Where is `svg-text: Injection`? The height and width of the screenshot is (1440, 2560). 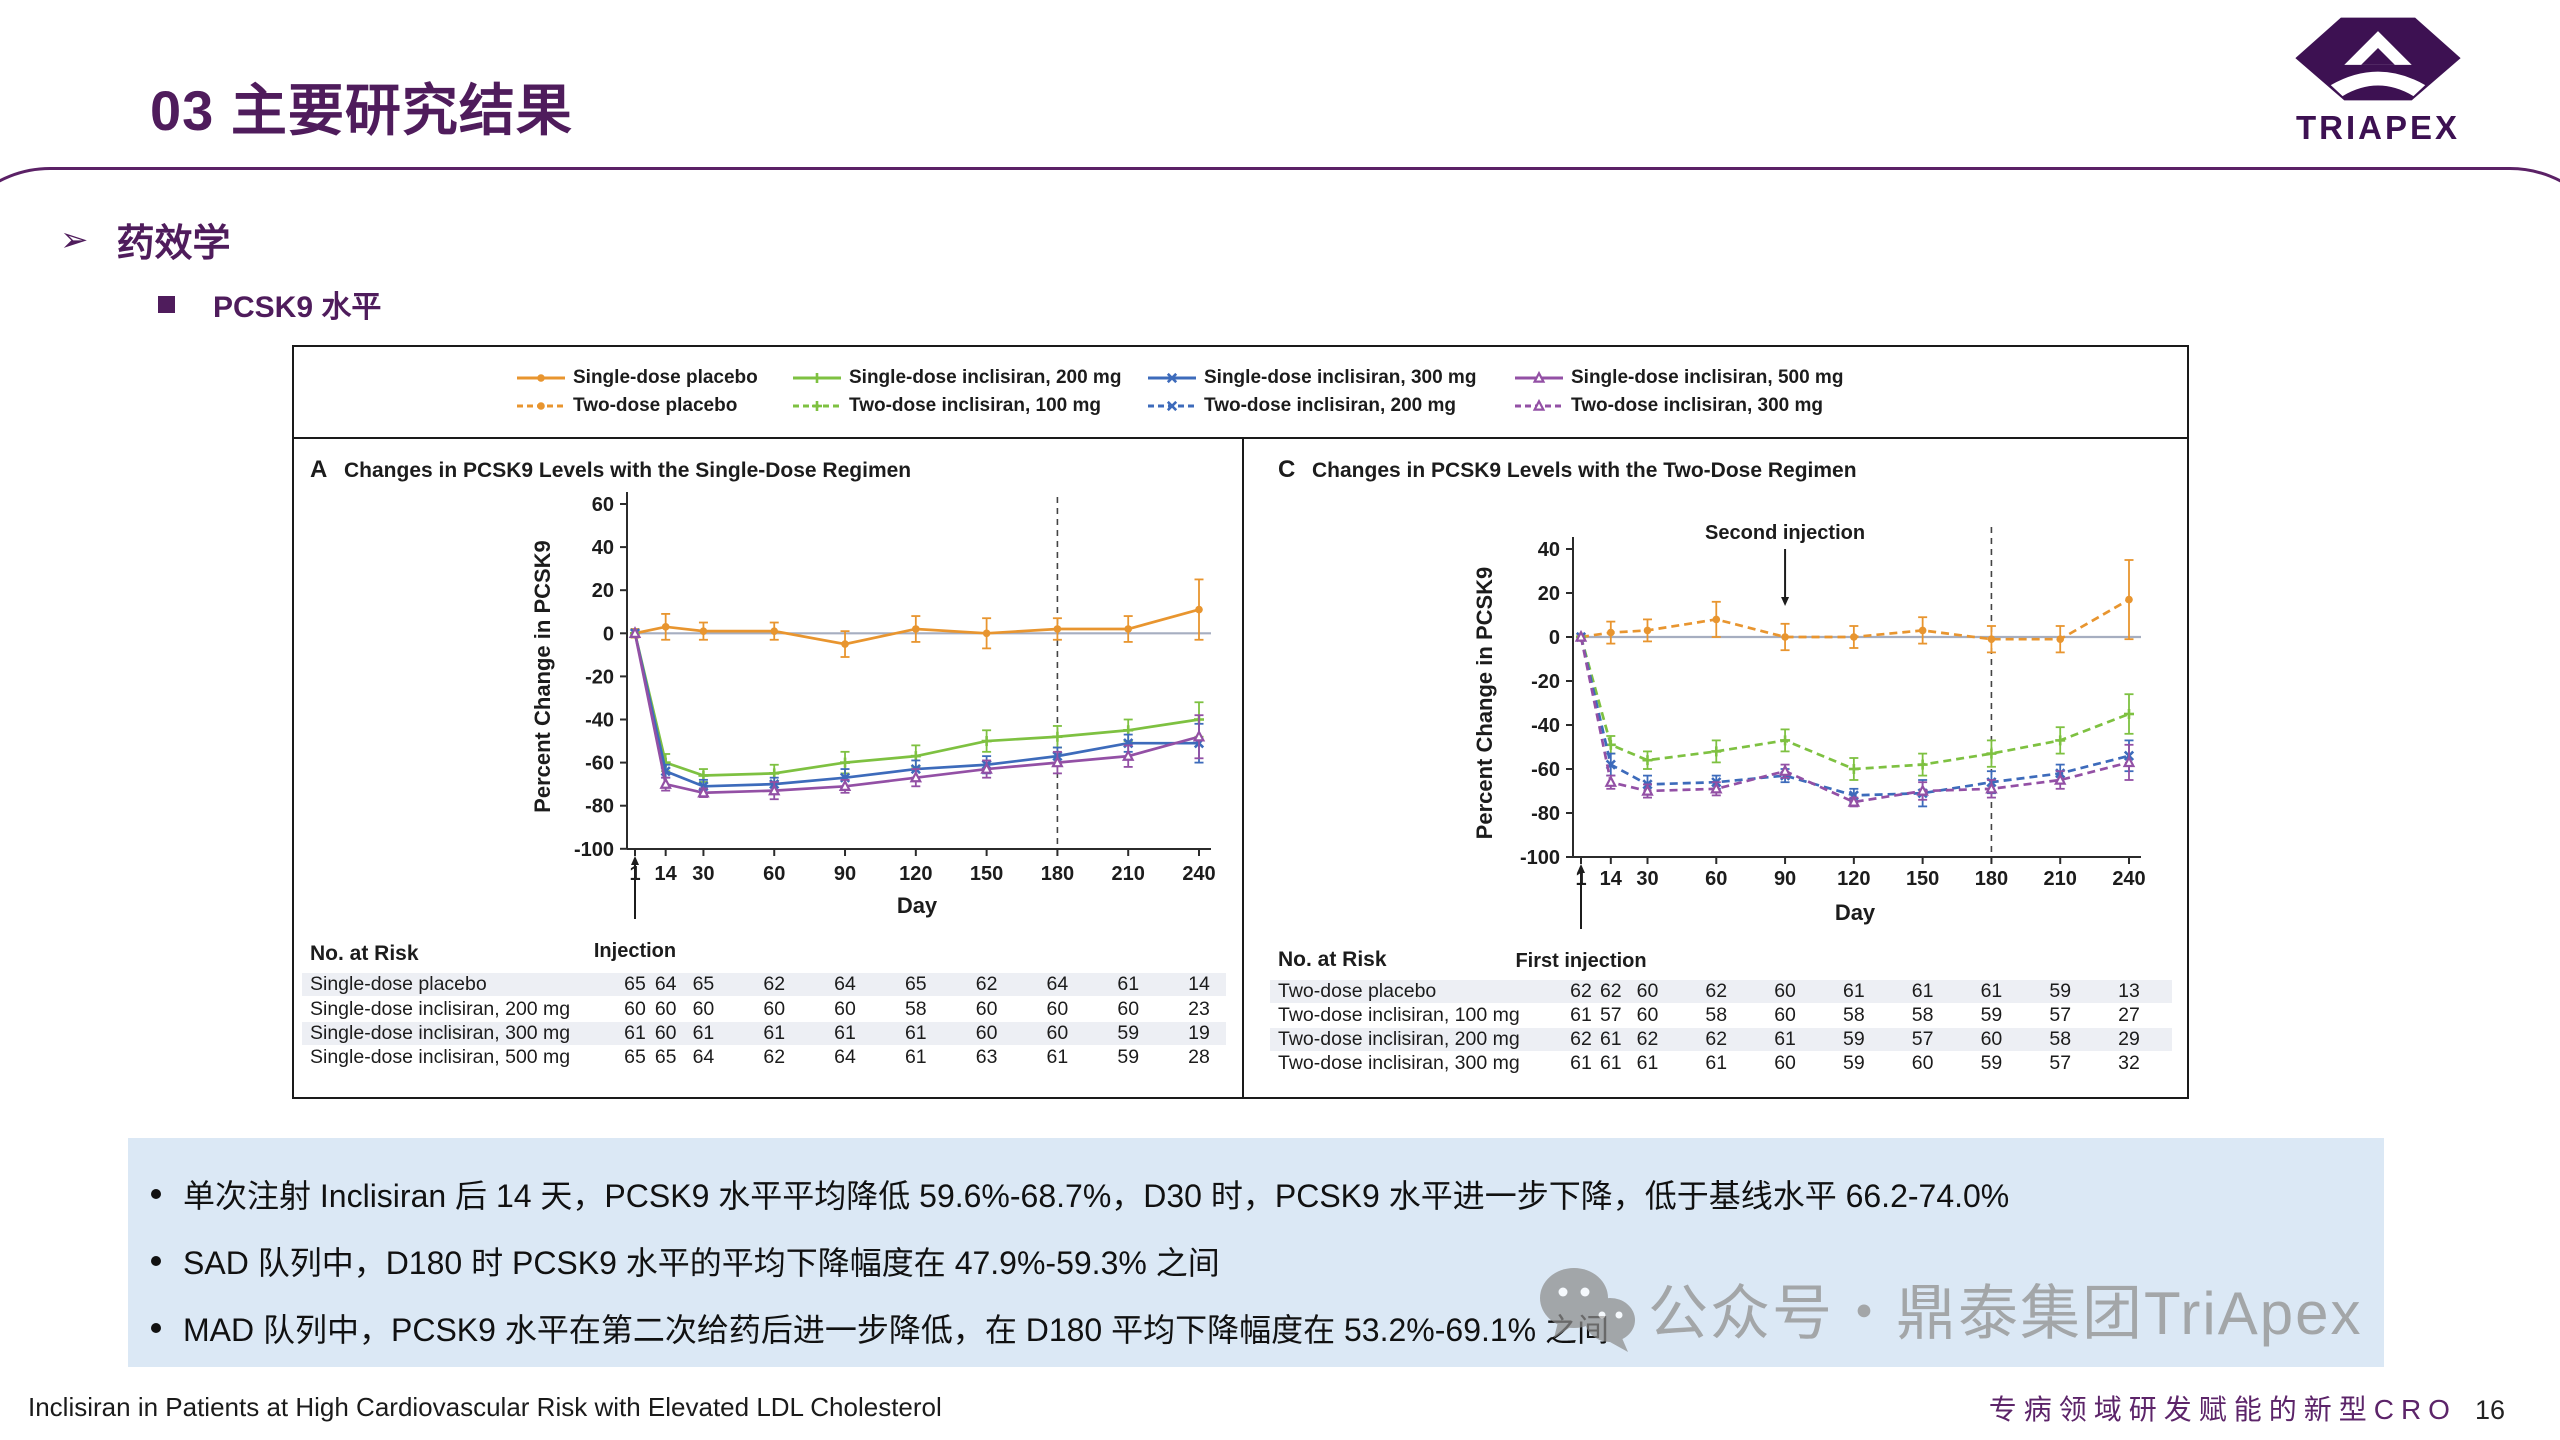 svg-text: Injection is located at coordinates (635, 951).